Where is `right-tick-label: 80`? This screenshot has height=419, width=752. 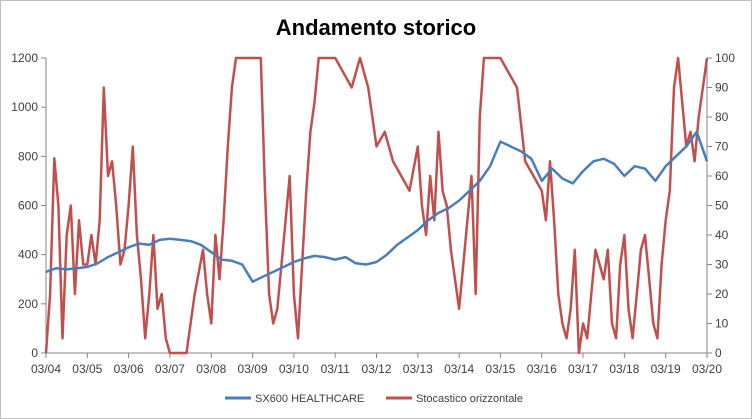
right-tick-label: 80 is located at coordinates (722, 117).